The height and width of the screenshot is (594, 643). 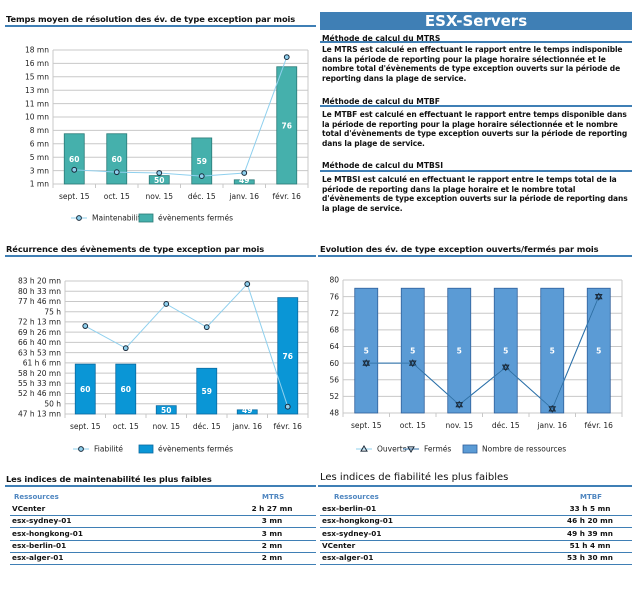 I want to click on bar-data-label: 59, so click(x=207, y=391).